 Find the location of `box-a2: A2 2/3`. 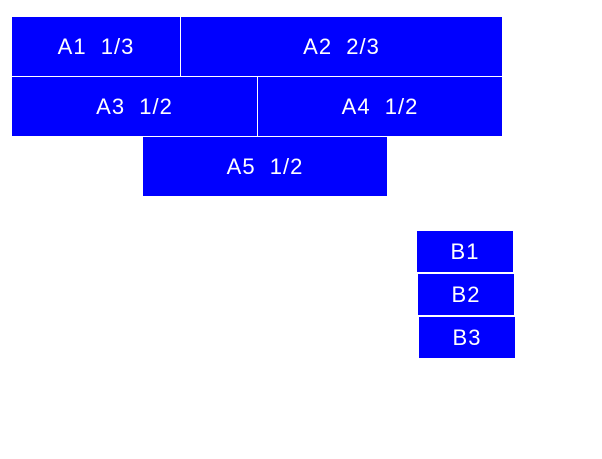

box-a2: A2 2/3 is located at coordinates (341, 46).